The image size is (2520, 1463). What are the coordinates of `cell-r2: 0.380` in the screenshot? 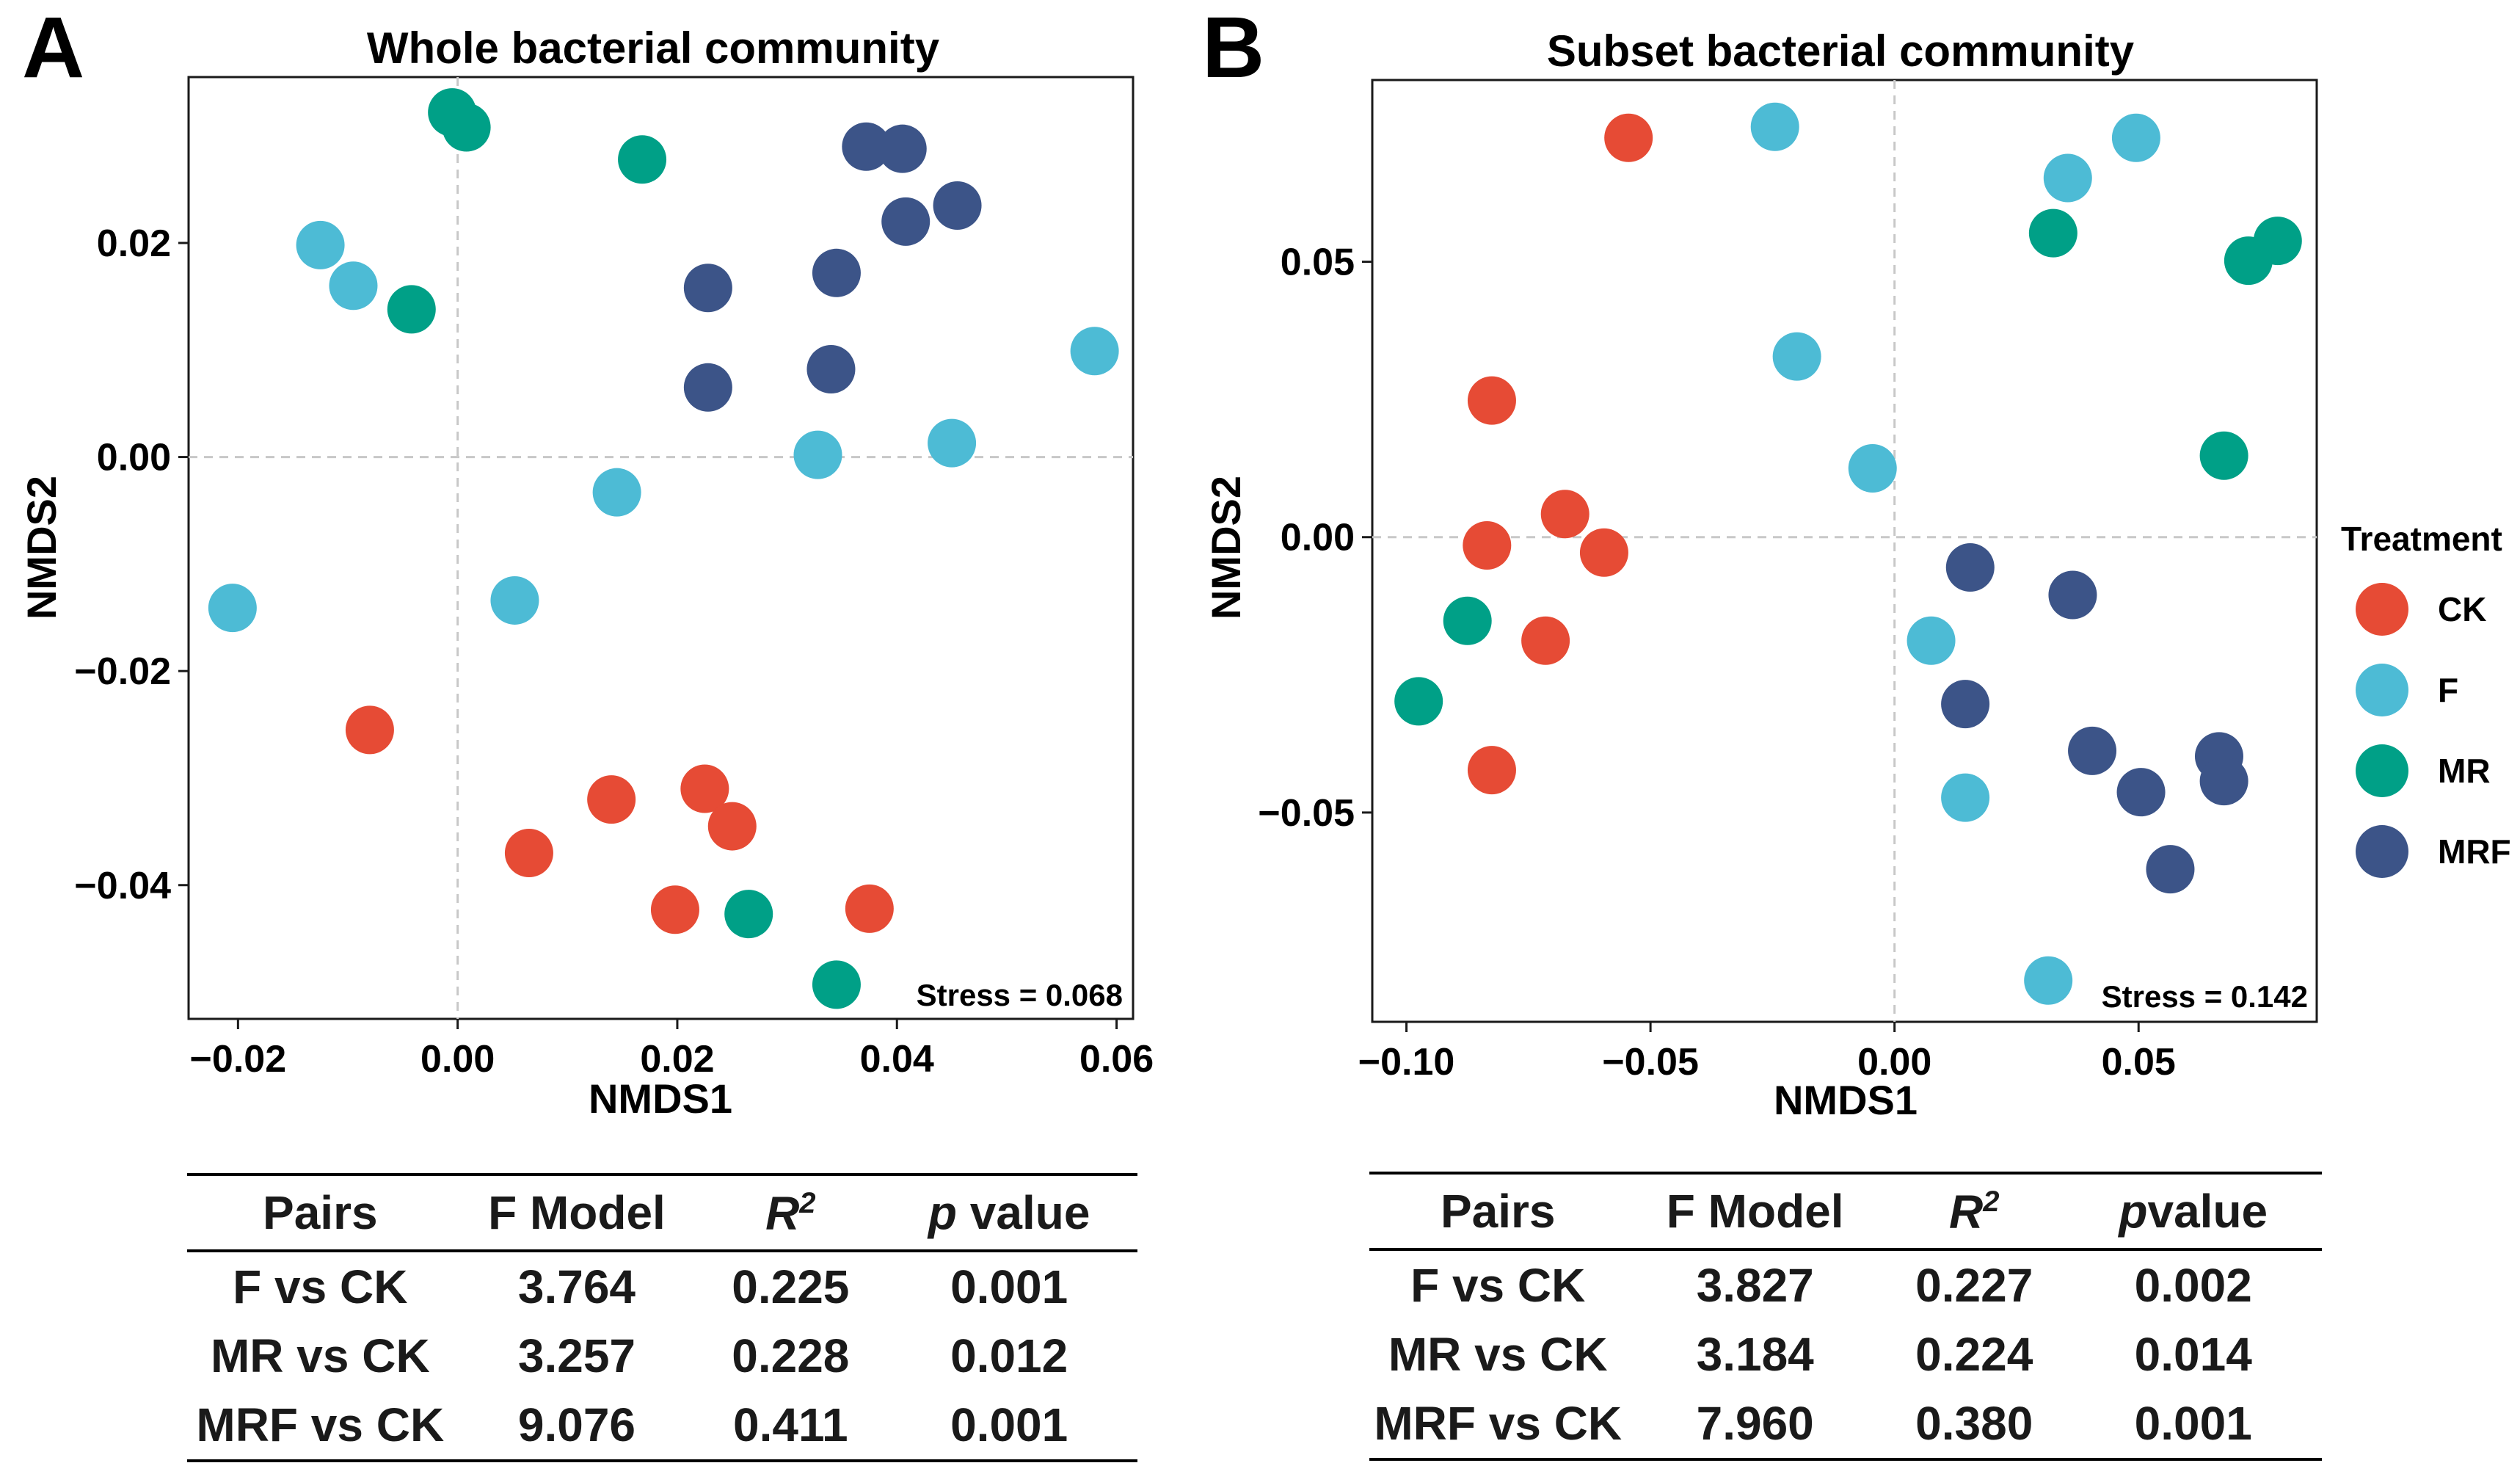 It's located at (1974, 1423).